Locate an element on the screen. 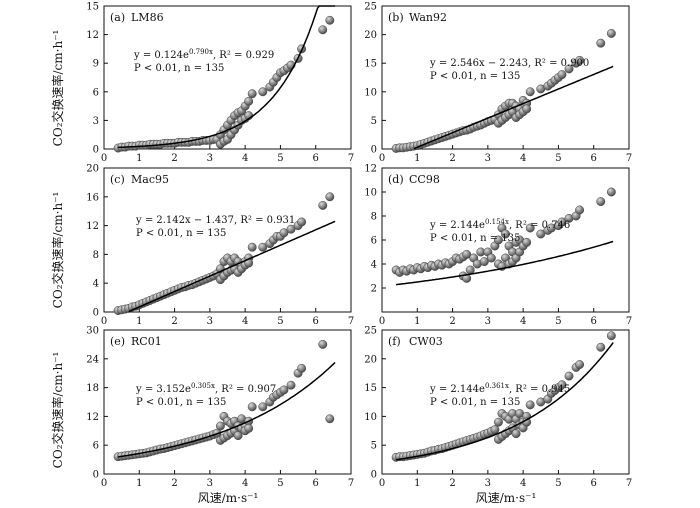 Image resolution: width=700 pixels, height=508 pixels. panel-label: (f) is located at coordinates (394, 341).